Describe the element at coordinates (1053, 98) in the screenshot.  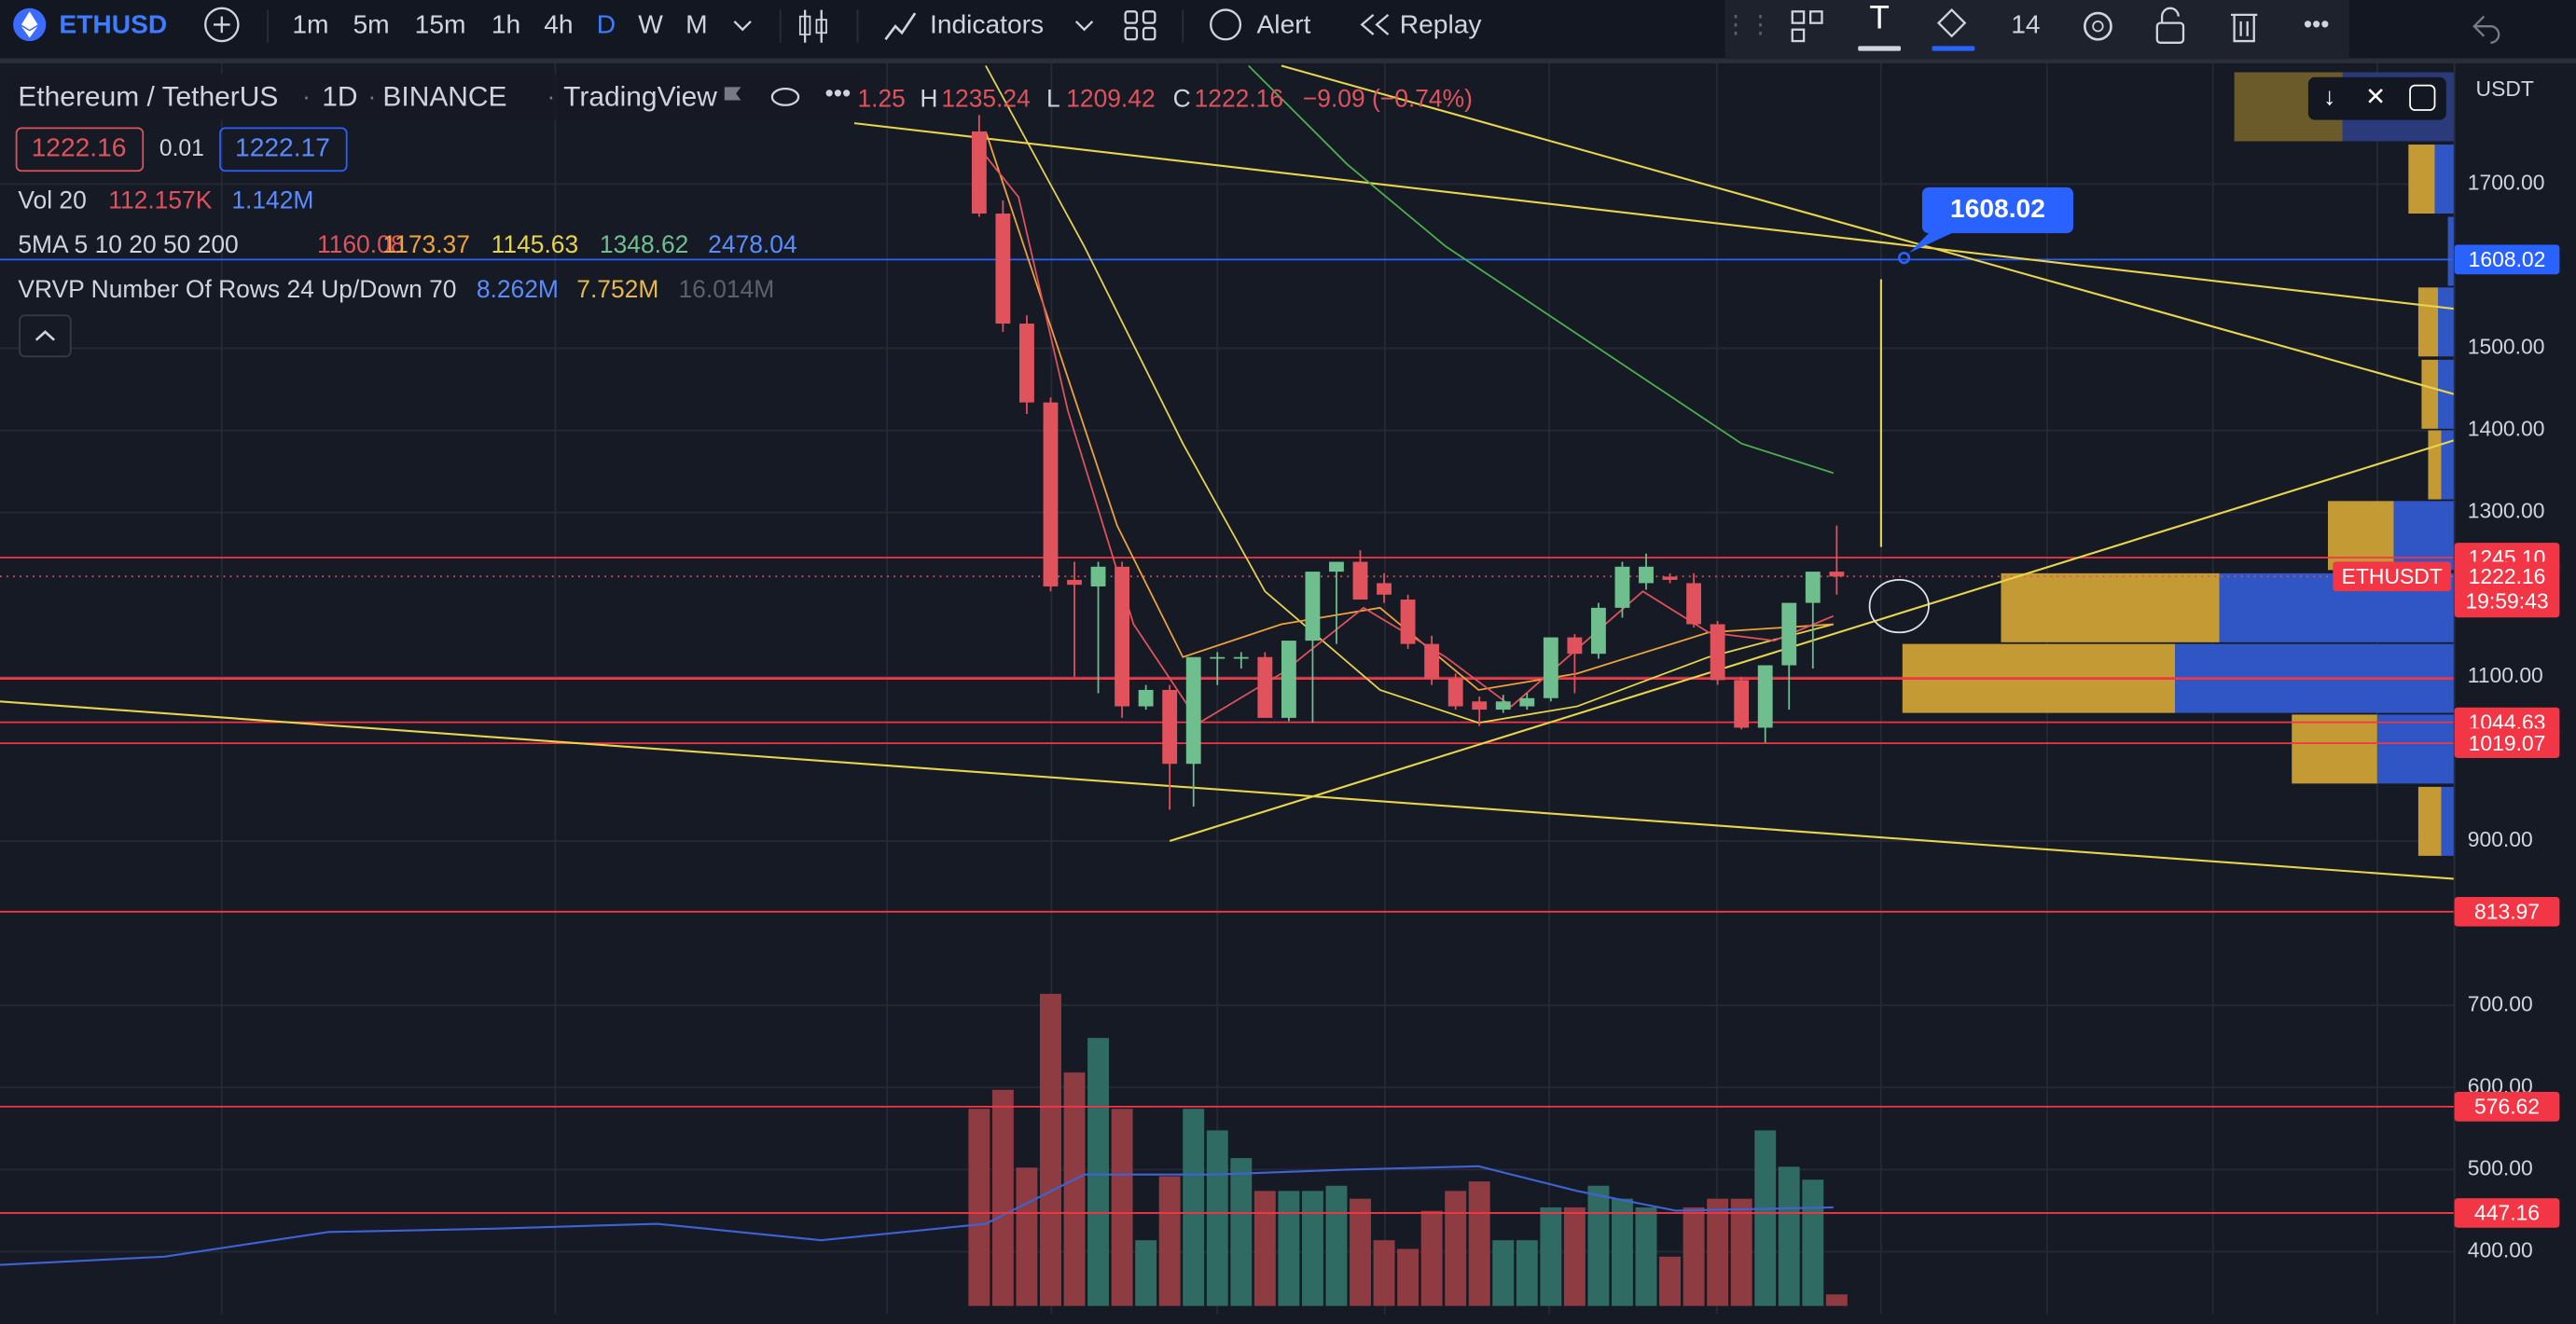
I see `ohlc-l: L` at that location.